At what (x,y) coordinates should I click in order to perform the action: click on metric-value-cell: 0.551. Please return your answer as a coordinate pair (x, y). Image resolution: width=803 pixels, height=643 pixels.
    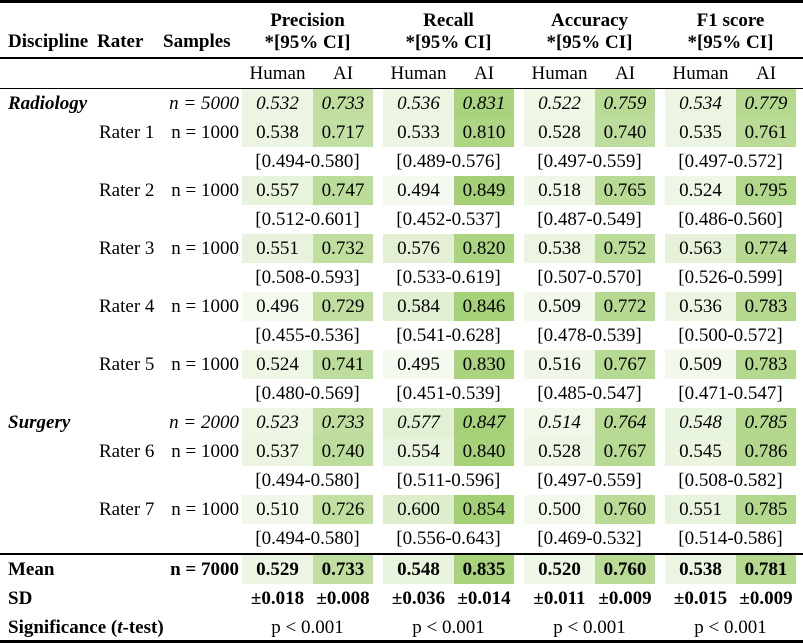
    Looking at the image, I should click on (700, 509).